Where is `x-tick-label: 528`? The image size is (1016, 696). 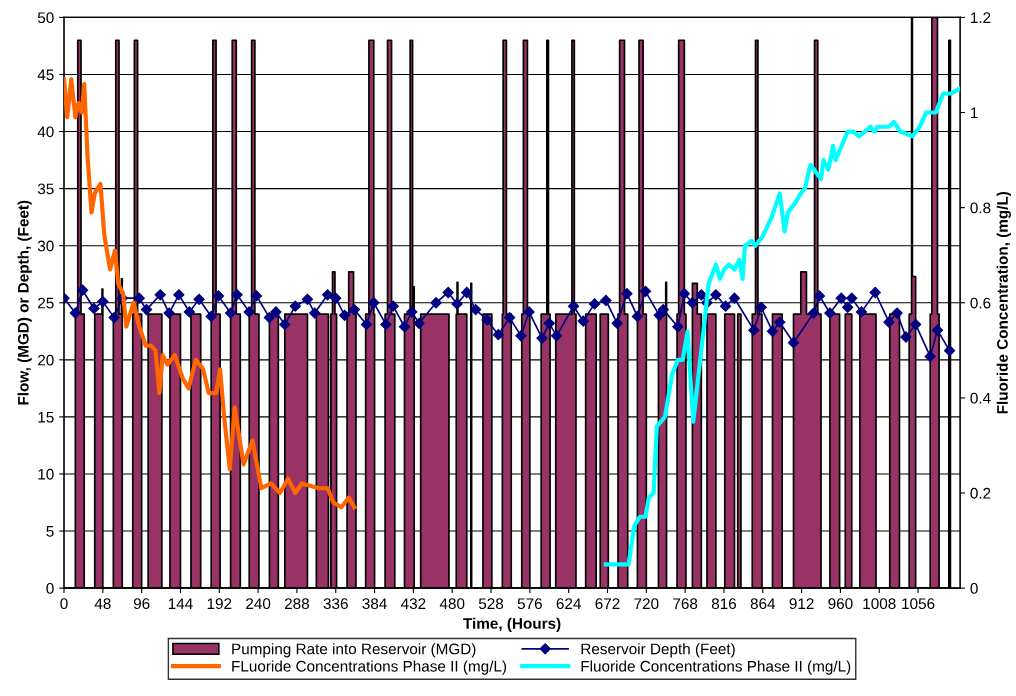 x-tick-label: 528 is located at coordinates (491, 604).